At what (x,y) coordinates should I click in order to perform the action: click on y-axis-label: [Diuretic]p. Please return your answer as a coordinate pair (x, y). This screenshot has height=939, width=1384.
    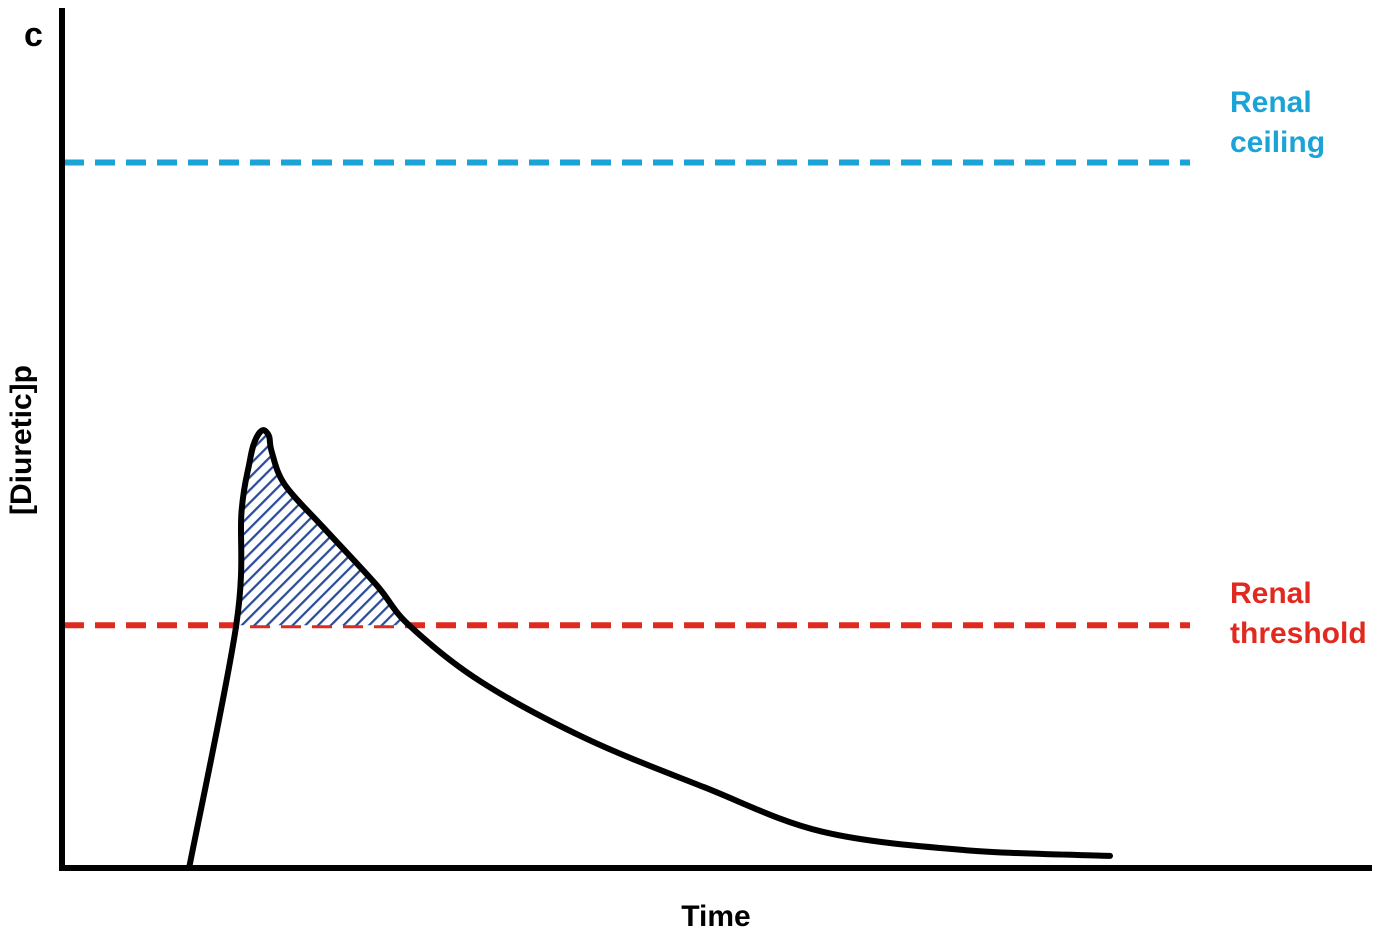
    Looking at the image, I should click on (21, 440).